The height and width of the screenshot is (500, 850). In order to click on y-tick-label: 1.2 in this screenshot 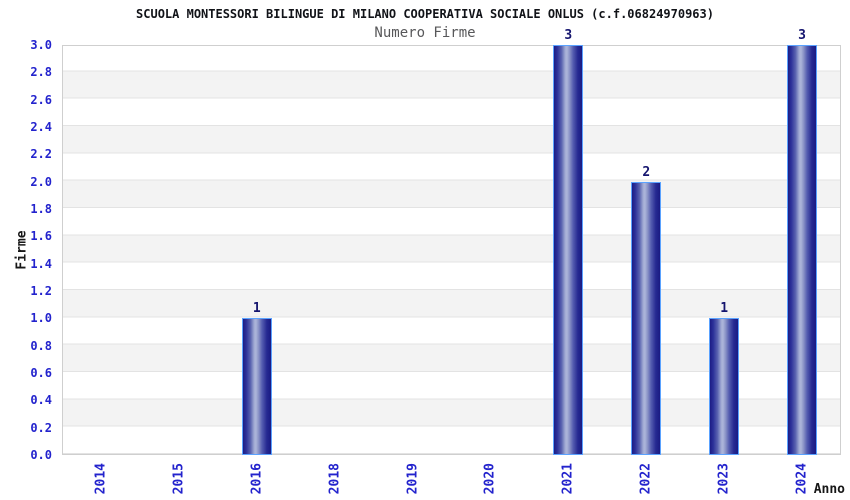, I will do `click(41, 291)`.